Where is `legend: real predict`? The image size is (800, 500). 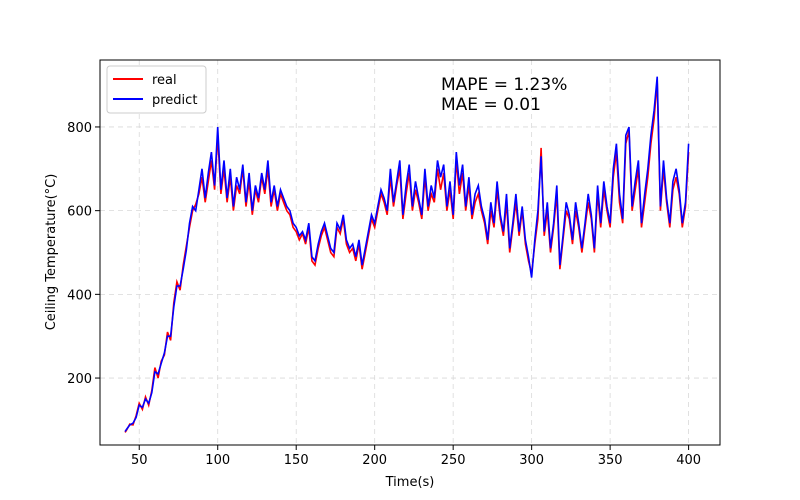 legend: real predict is located at coordinates (156, 89).